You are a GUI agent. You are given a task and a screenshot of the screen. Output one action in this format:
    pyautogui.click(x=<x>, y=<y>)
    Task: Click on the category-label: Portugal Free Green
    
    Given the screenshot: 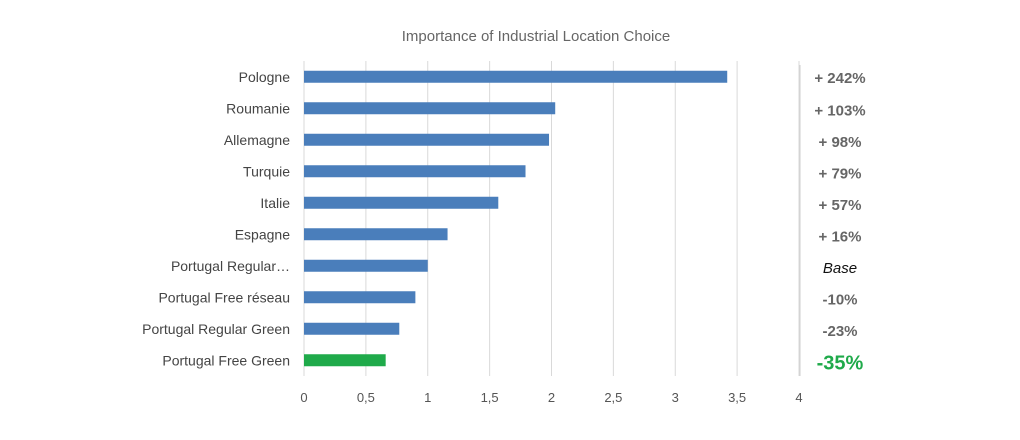 What is the action you would take?
    pyautogui.click(x=226, y=360)
    